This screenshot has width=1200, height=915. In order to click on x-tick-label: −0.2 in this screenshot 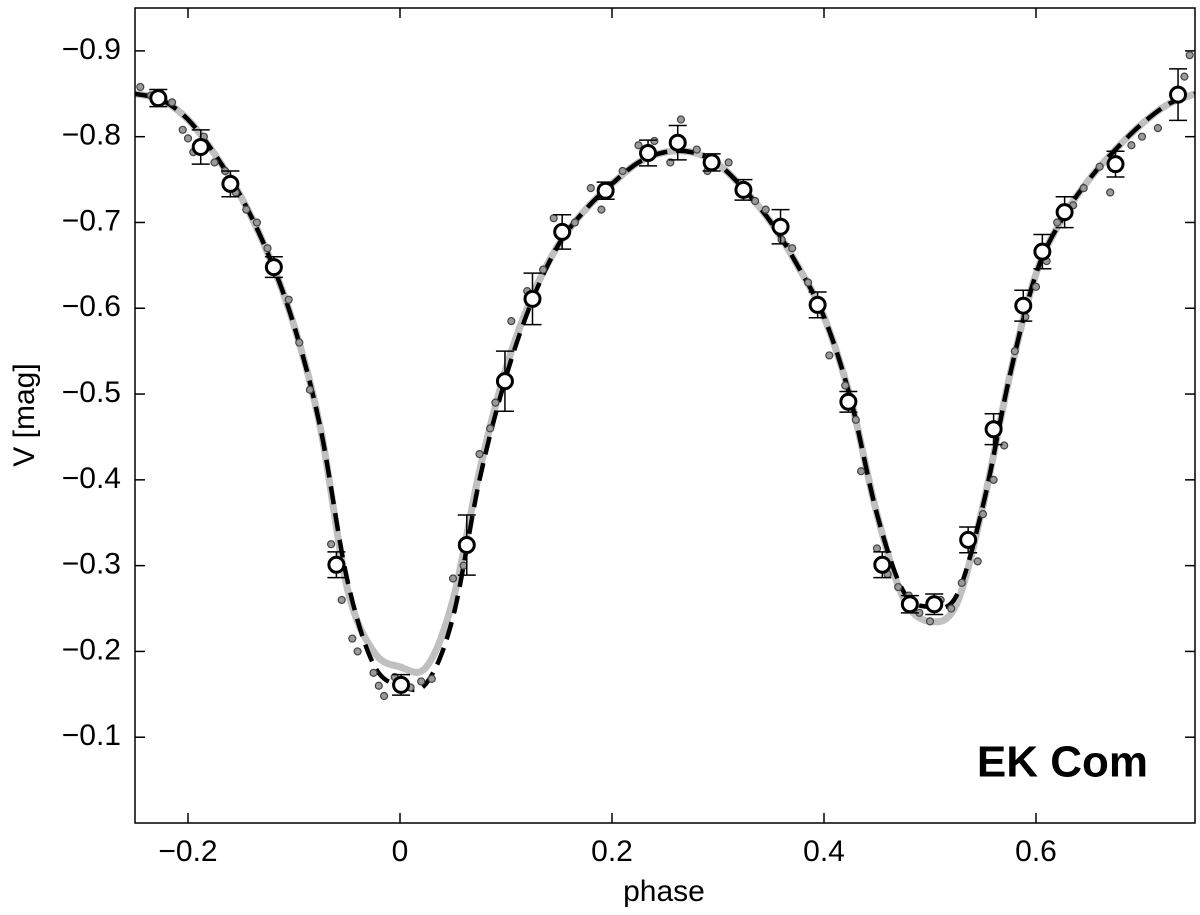, I will do `click(187, 851)`.